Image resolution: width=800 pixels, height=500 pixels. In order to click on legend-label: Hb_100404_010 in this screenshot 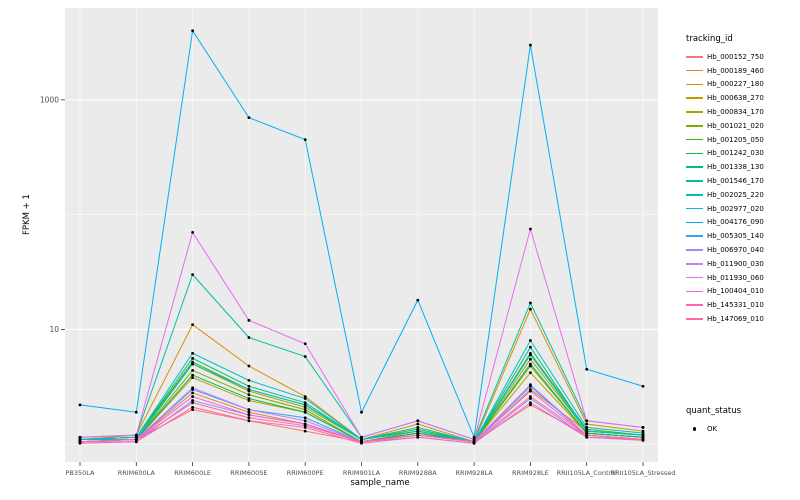, I will do `click(735, 291)`.